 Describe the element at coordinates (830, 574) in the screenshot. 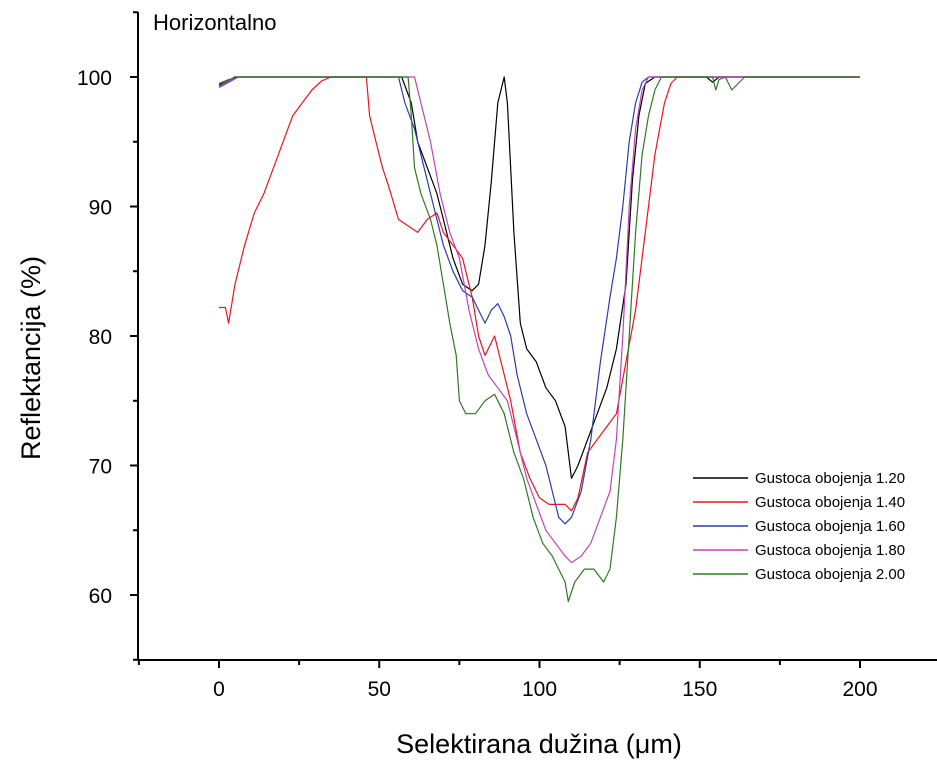

I see `legend-label-5: Gustoca obojenja 2.00` at that location.